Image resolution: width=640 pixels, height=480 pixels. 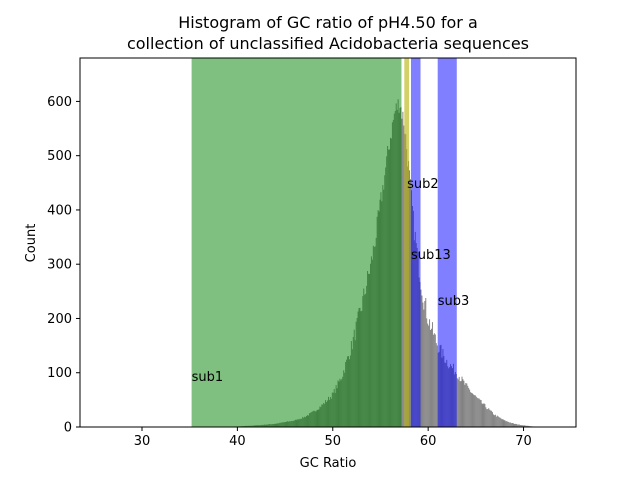 I want to click on x-tick-label: 70, so click(x=523, y=441).